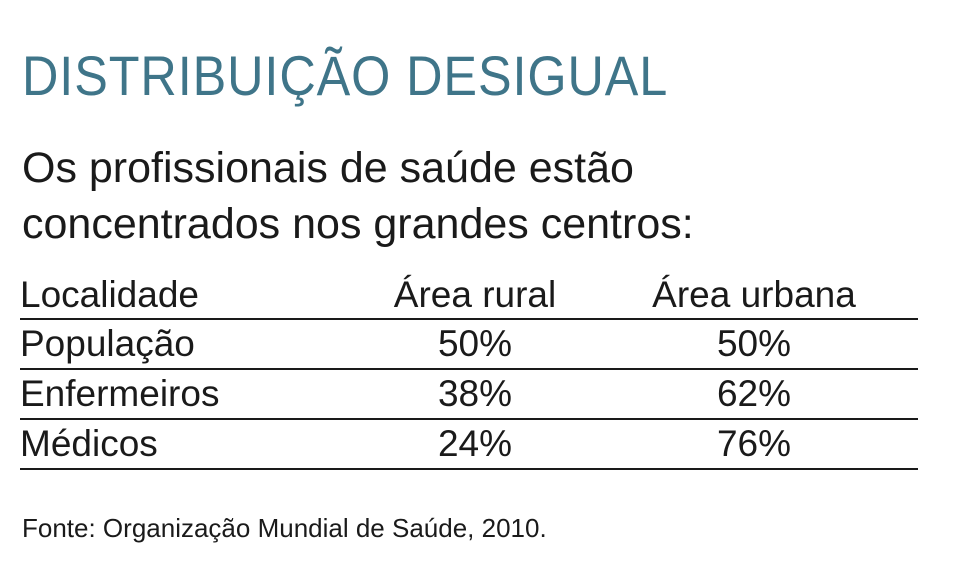 This screenshot has width=960, height=569. I want to click on urban-value: 62%, so click(754, 394).